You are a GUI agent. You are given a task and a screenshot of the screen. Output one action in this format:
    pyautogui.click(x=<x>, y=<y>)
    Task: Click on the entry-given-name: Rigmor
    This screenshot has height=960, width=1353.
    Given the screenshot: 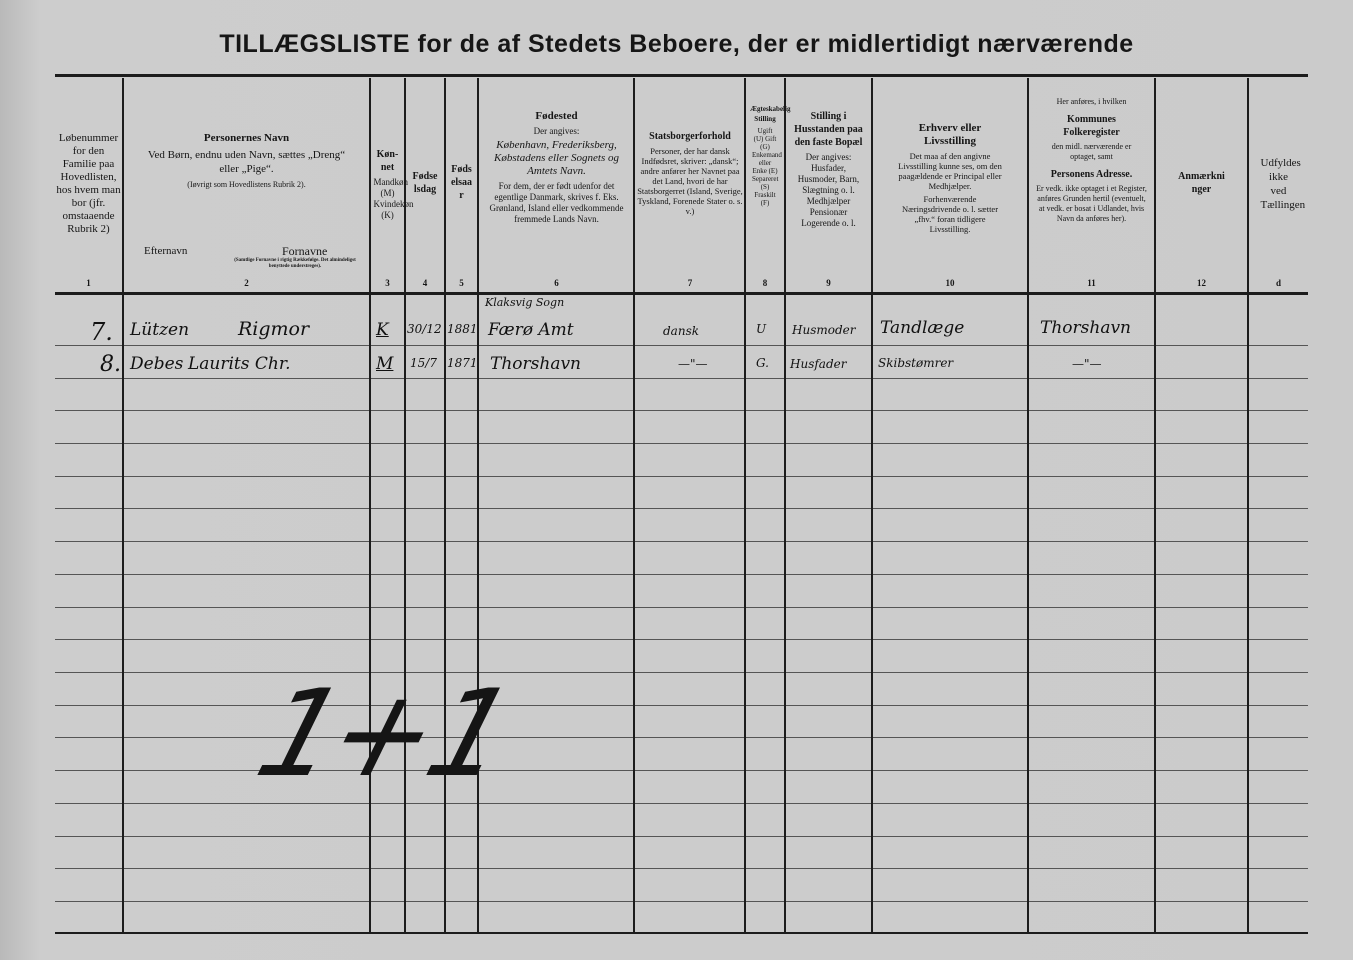 What is the action you would take?
    pyautogui.click(x=274, y=329)
    